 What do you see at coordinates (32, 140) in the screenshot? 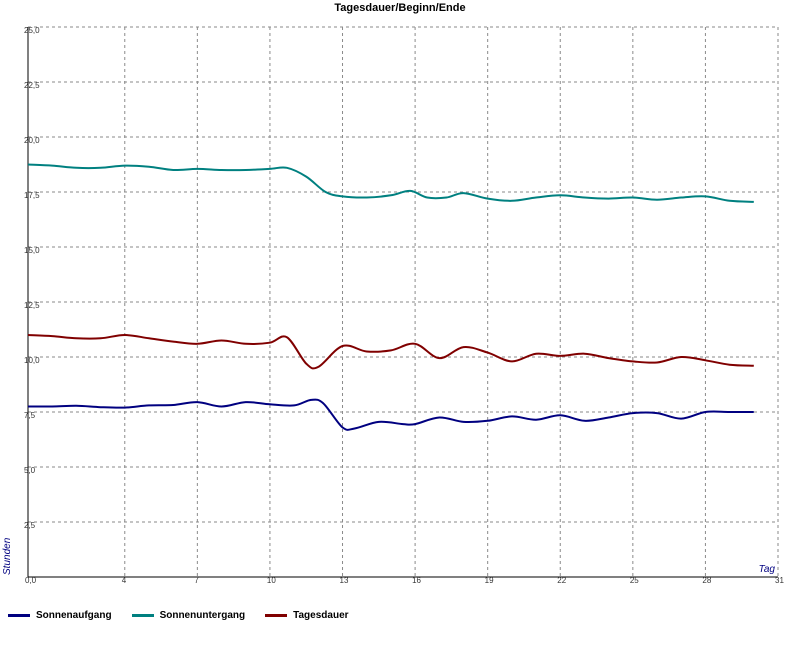
I see `y-tick-label: 20,0` at bounding box center [32, 140].